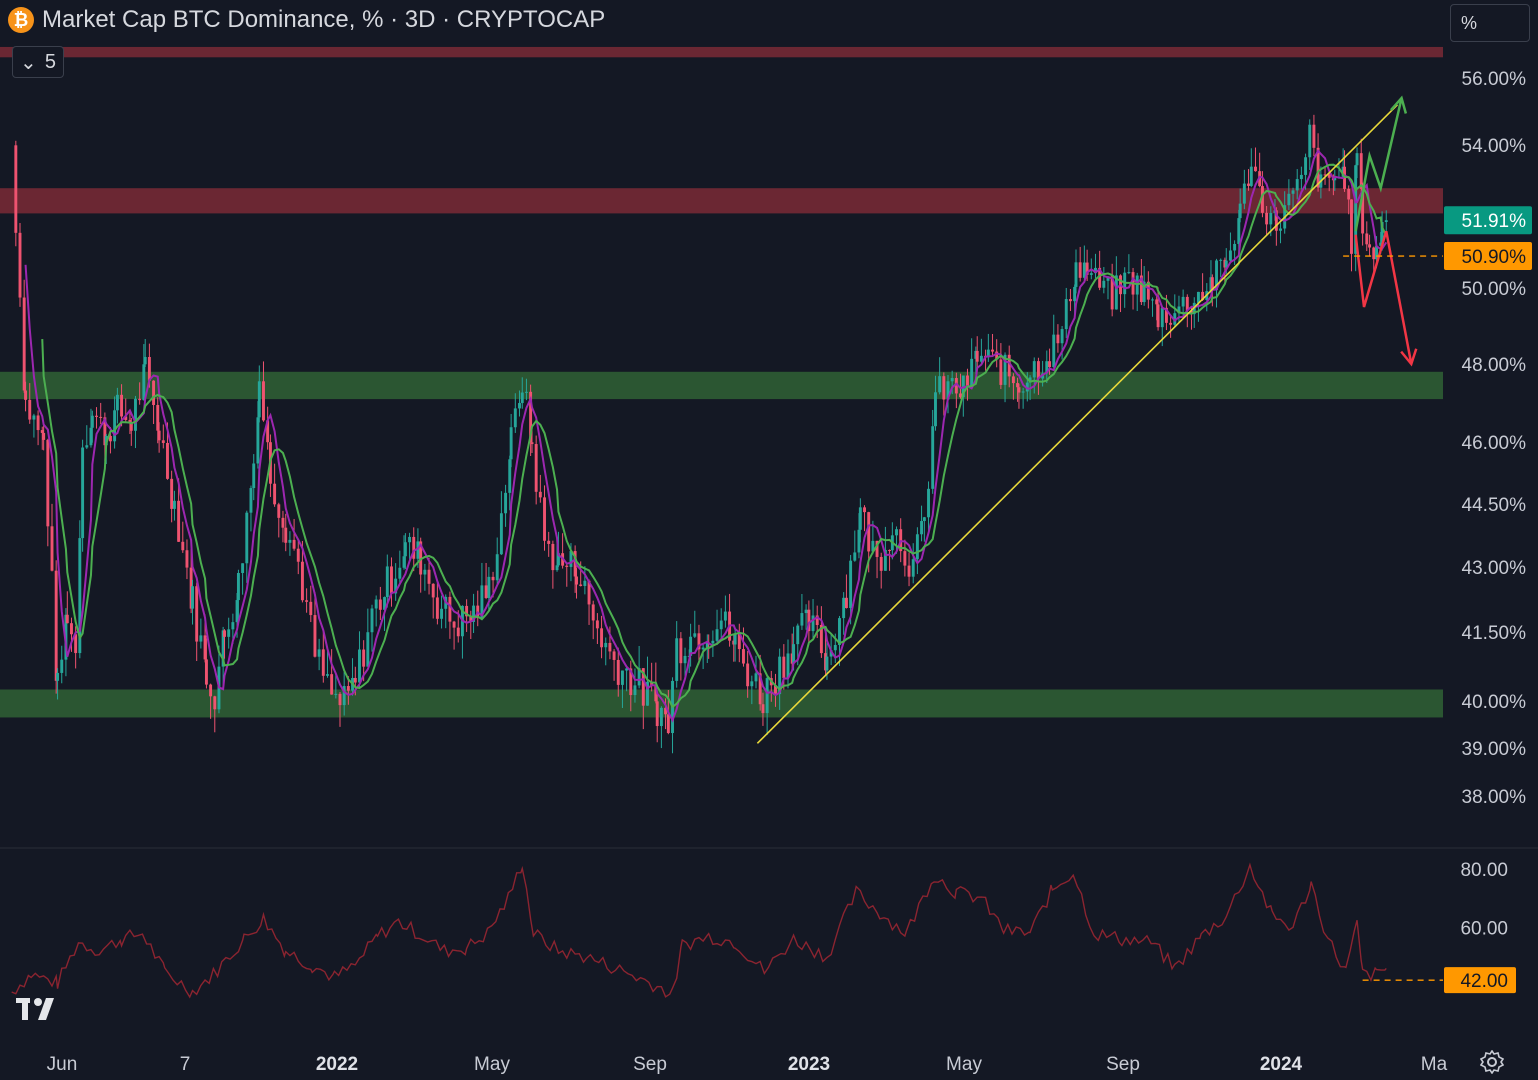 The width and height of the screenshot is (1538, 1080). I want to click on y-tick-label: 40.00%, so click(1494, 702).